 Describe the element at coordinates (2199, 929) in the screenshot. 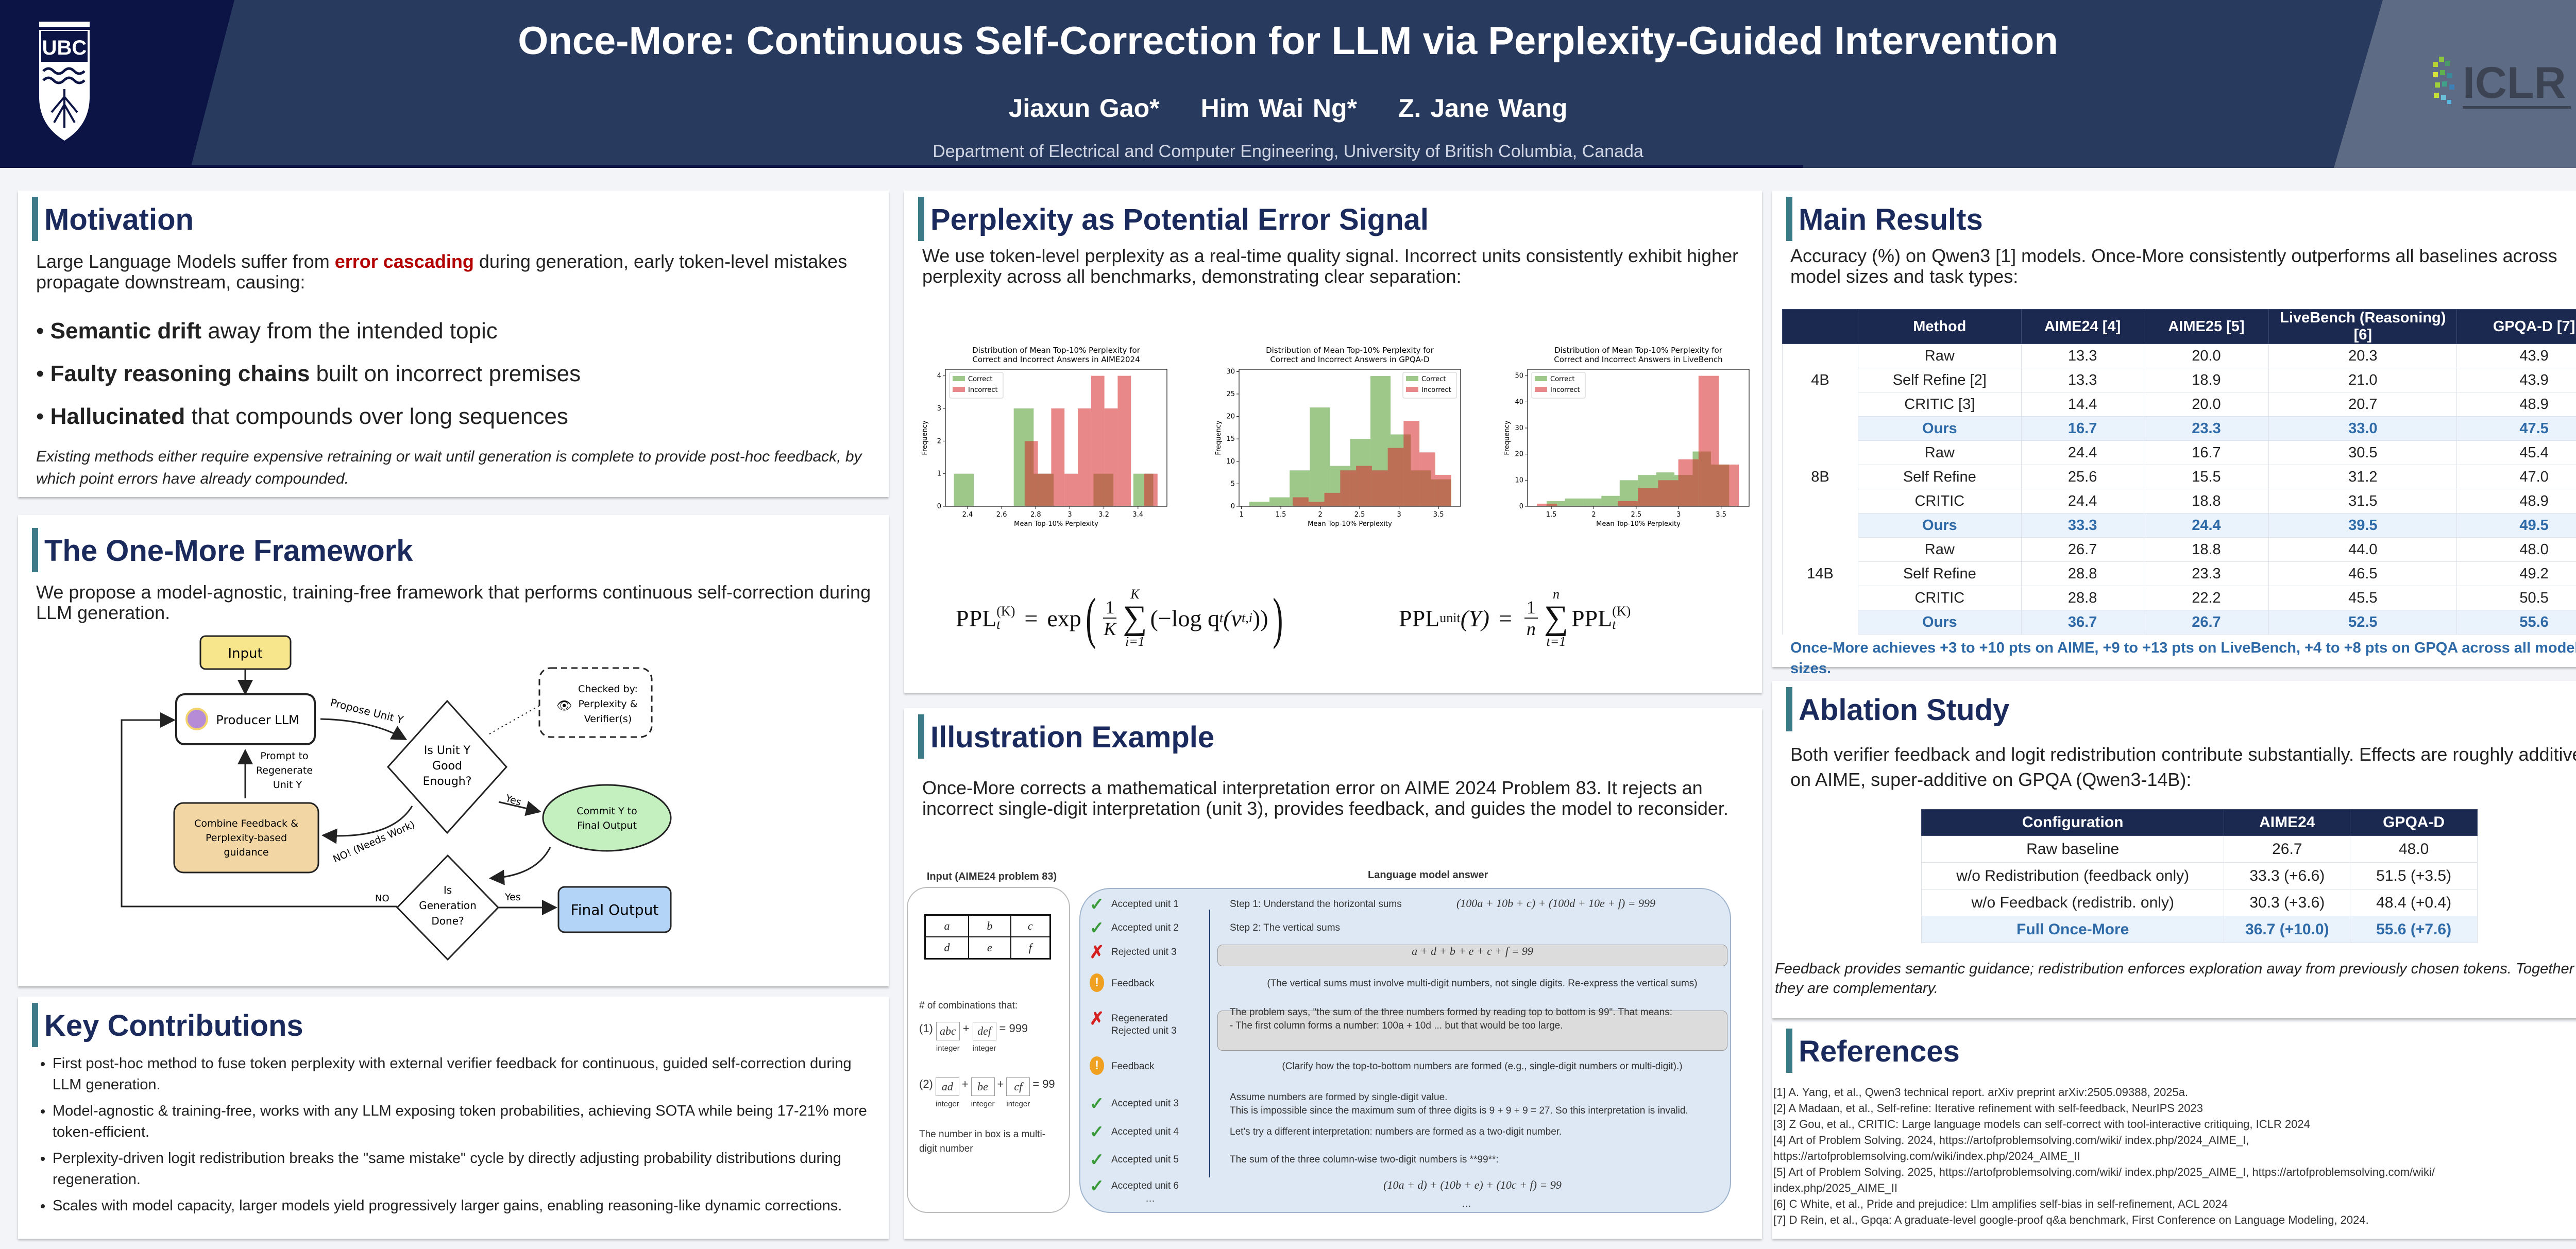

I see `table-row-ours: Full Once-More 36.7 (+10.0) 55.6 (+7.6)` at that location.